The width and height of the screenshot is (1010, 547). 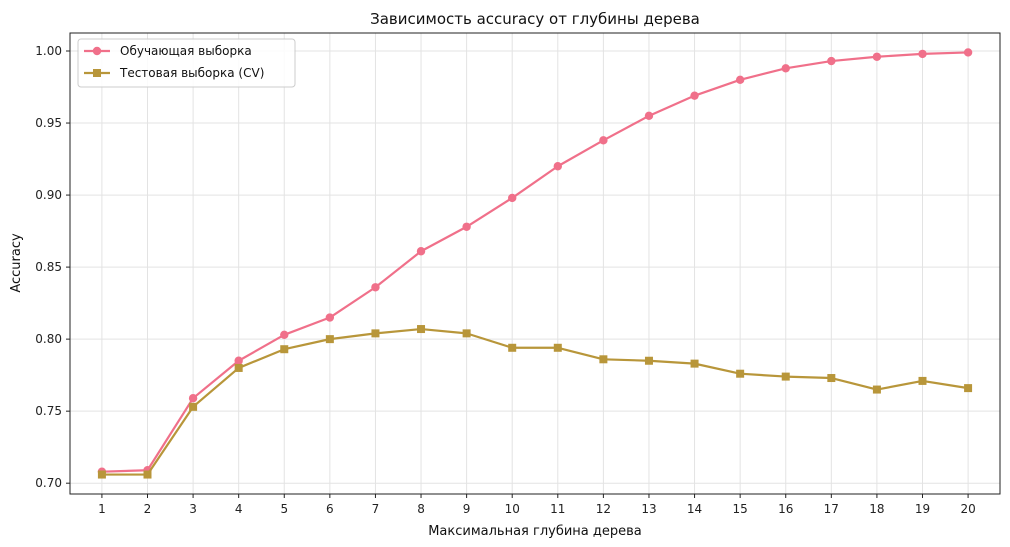 I want to click on x-tick-label: 20, so click(x=967, y=509).